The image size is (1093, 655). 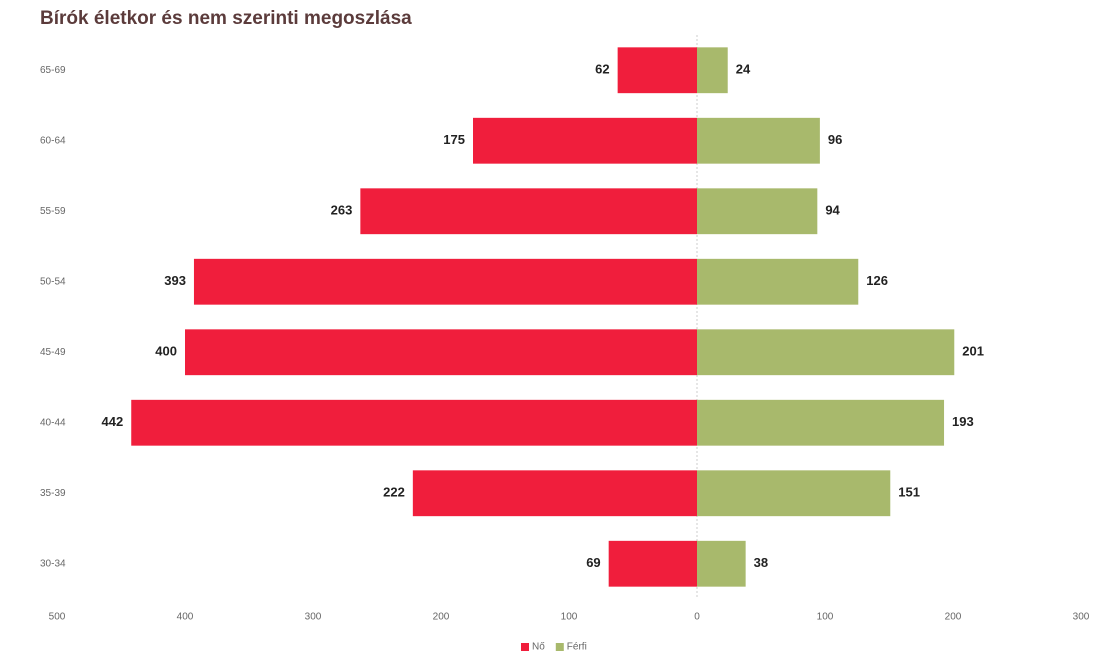 What do you see at coordinates (835, 139) in the screenshot?
I see `data-label: 96` at bounding box center [835, 139].